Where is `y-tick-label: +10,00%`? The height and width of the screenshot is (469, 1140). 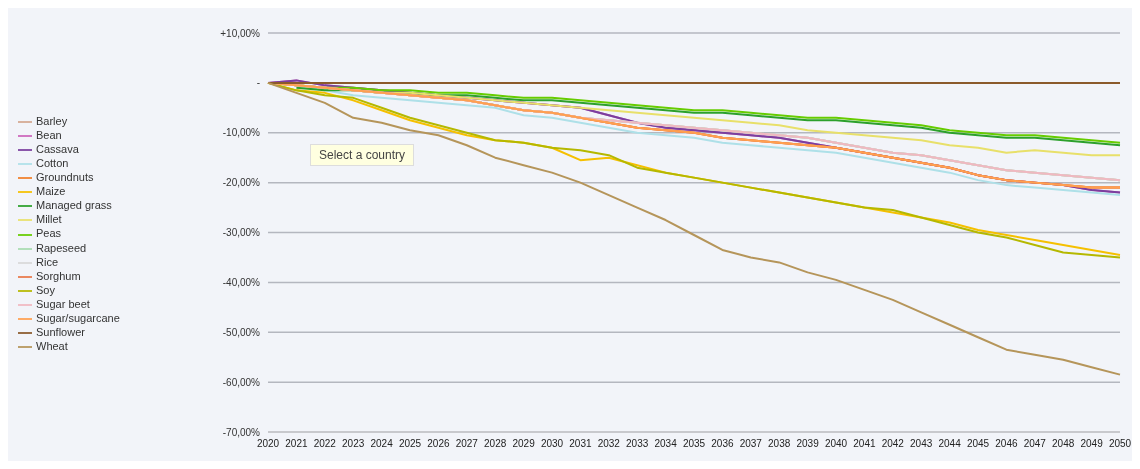 y-tick-label: +10,00% is located at coordinates (240, 33).